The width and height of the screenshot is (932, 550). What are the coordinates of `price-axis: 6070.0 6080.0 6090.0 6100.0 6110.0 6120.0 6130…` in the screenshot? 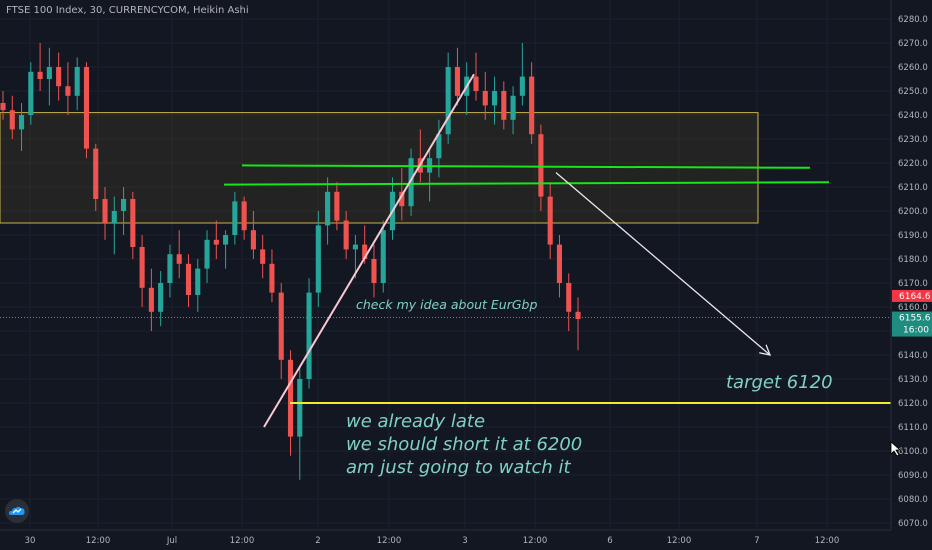 It's located at (911, 265).